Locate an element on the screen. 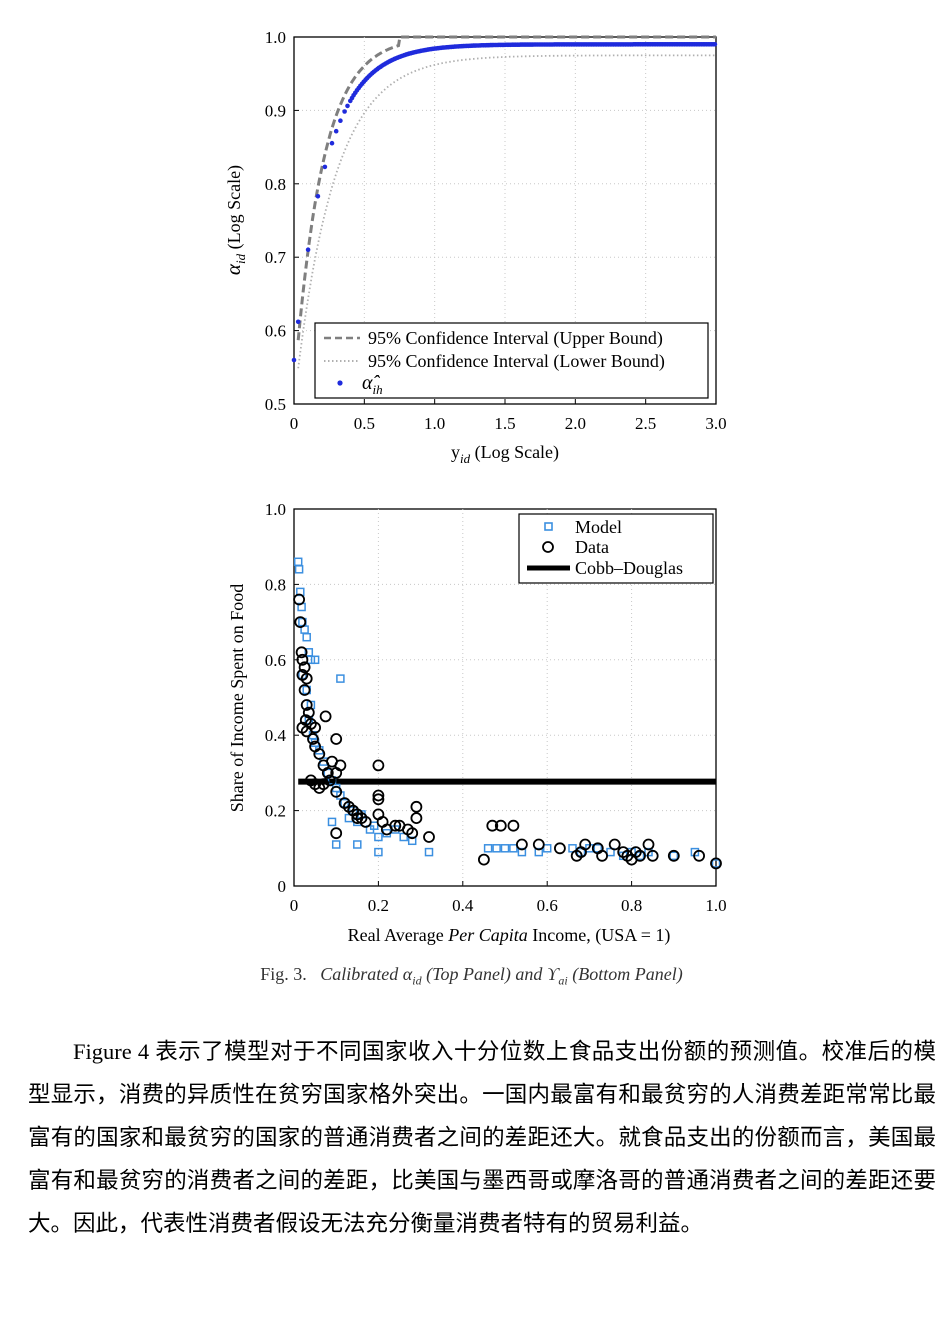 This screenshot has width=943, height=1327. bottom-series is located at coordinates (507, 713).